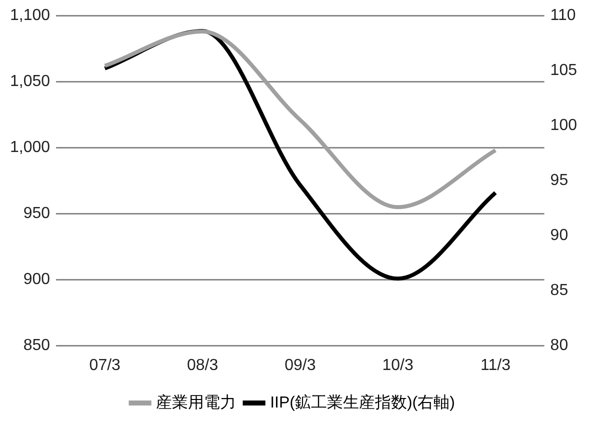 The height and width of the screenshot is (423, 593). Describe the element at coordinates (36, 279) in the screenshot. I see `y-tick-label: 900` at that location.